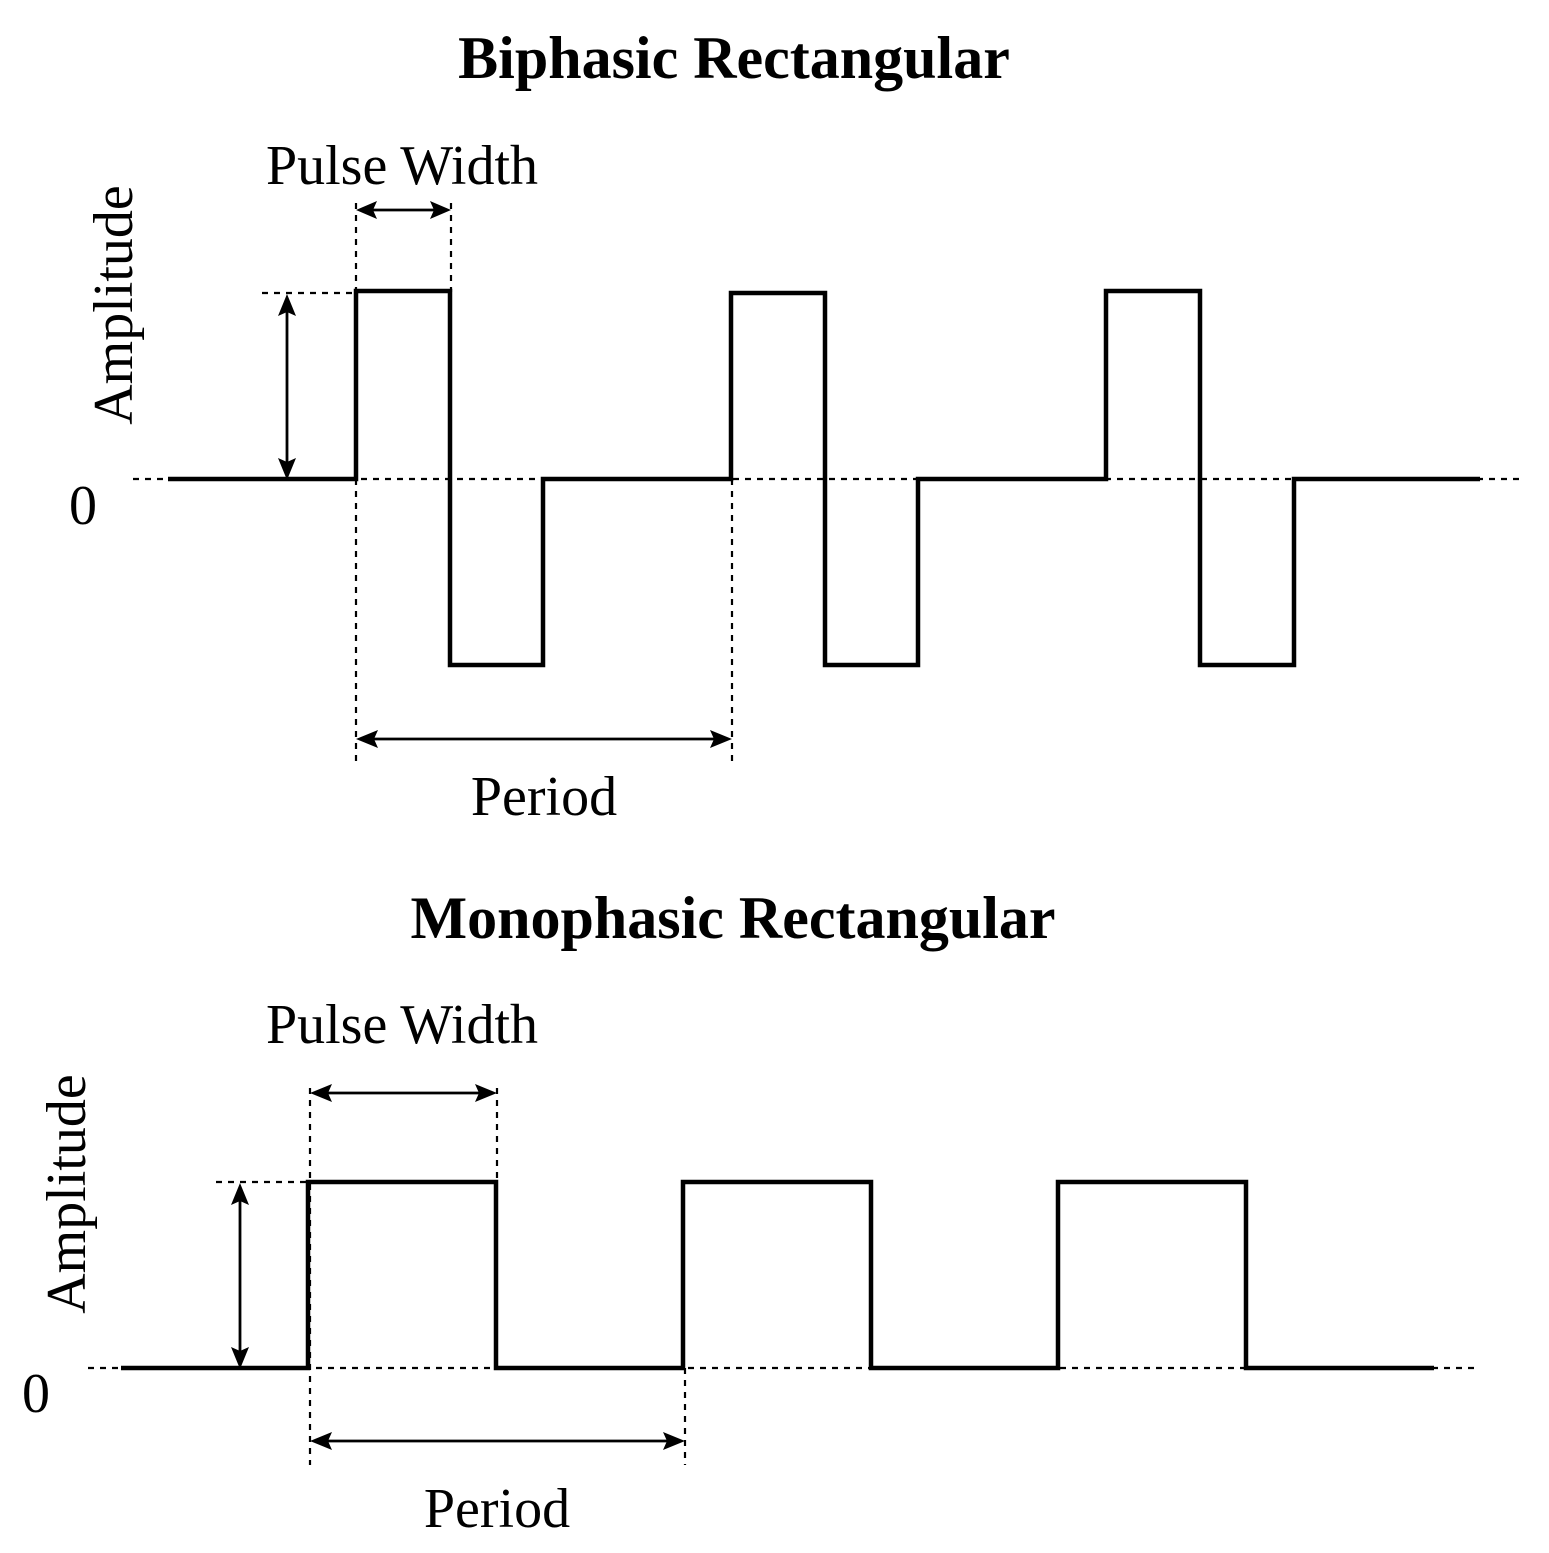 Image resolution: width=1549 pixels, height=1553 pixels. Describe the element at coordinates (403, 1093) in the screenshot. I see `monophasic-pulse-width-arrow` at that location.